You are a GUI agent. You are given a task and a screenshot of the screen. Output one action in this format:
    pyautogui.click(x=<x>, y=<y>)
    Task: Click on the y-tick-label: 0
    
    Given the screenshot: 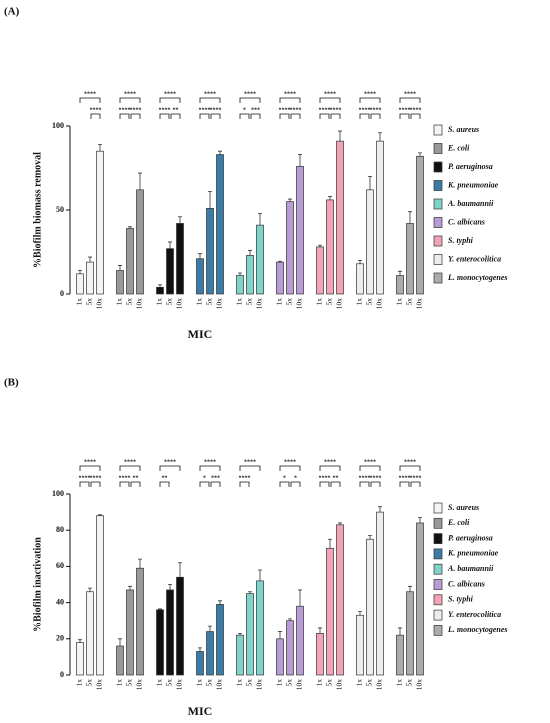 What is the action you would take?
    pyautogui.click(x=62, y=293)
    